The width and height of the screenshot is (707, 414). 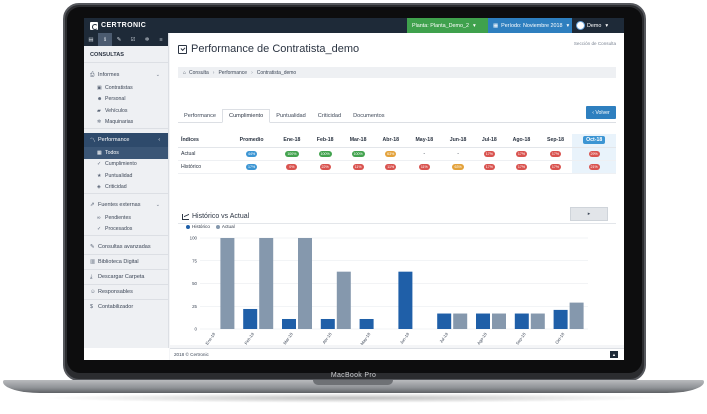 I want to click on sidebar-item-contabilizador: $ Contabilizador, so click(x=126, y=307).